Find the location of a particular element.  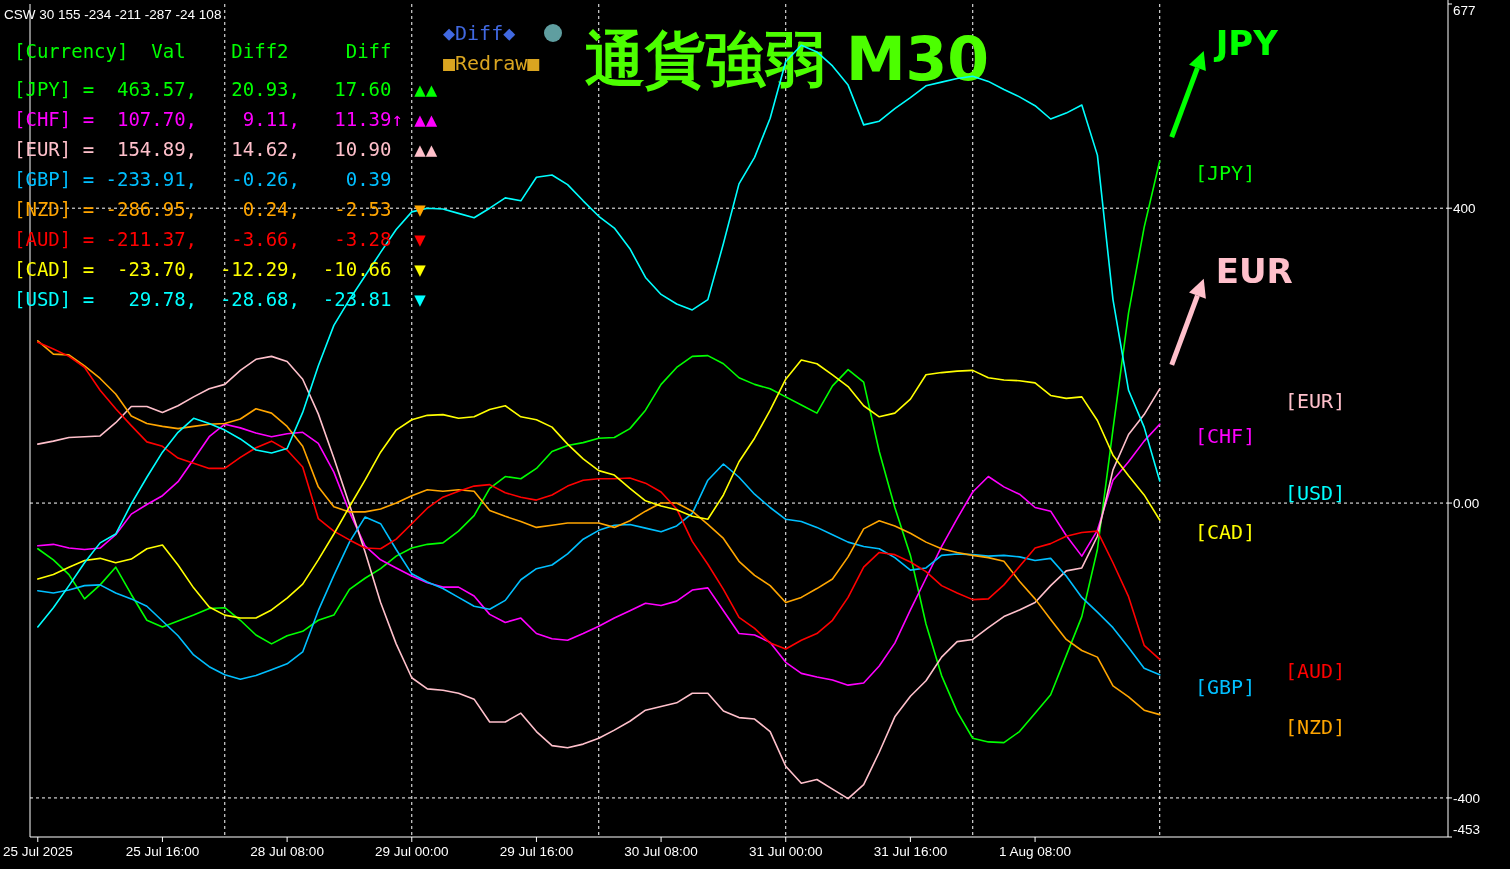

y-tick-label: -400 is located at coordinates (1467, 798).